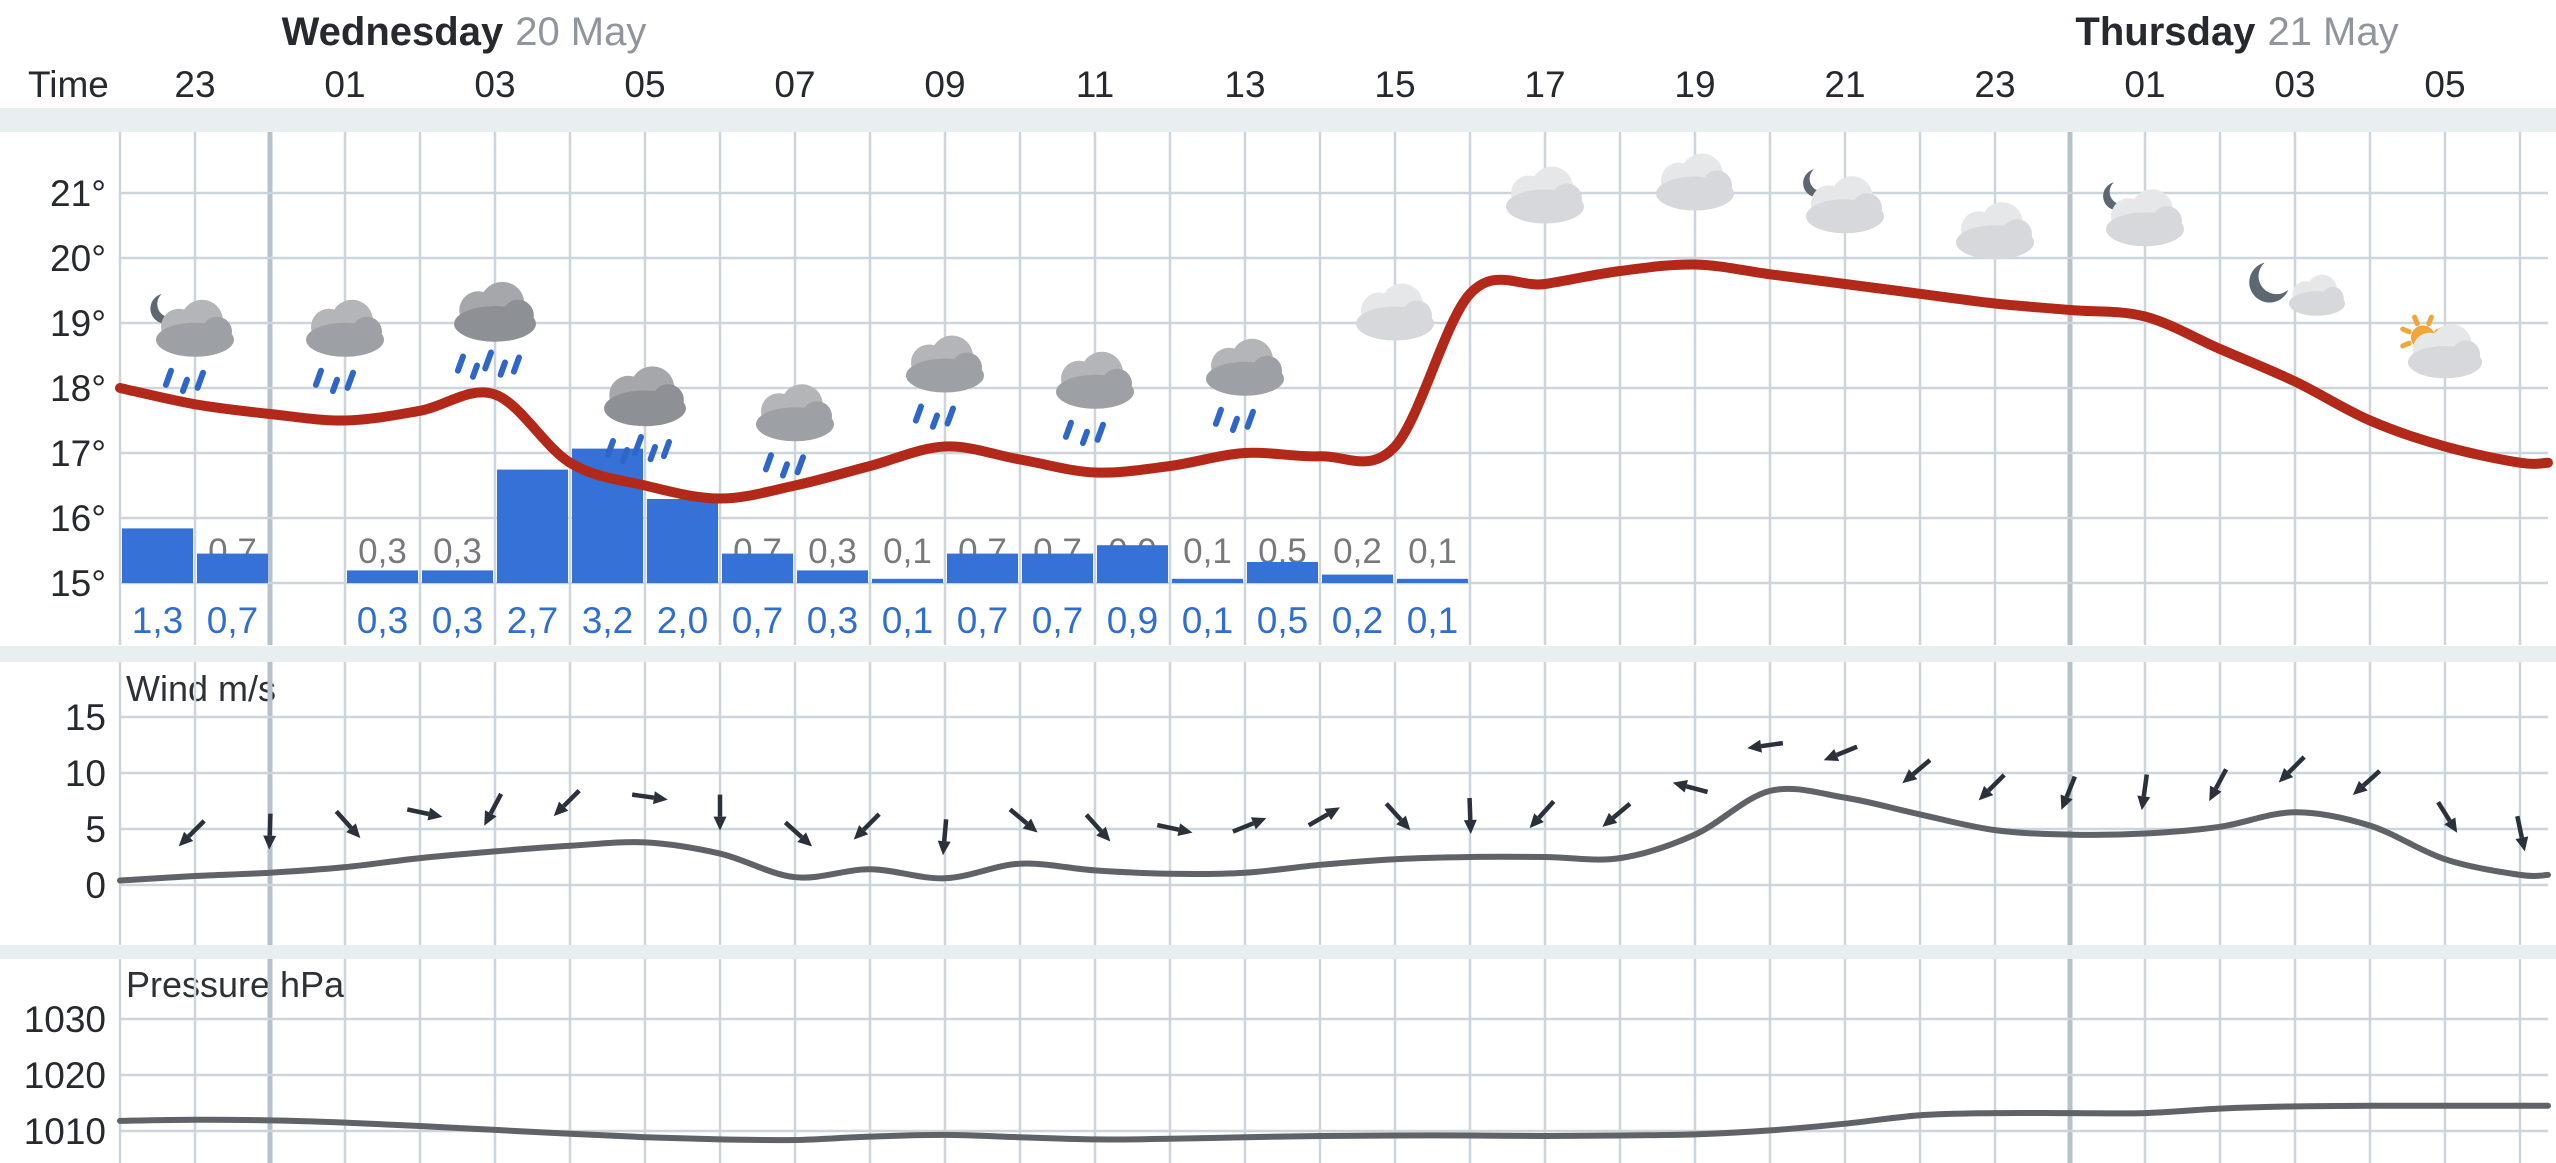  I want to click on pressure-axis-label: 1030, so click(65, 1019).